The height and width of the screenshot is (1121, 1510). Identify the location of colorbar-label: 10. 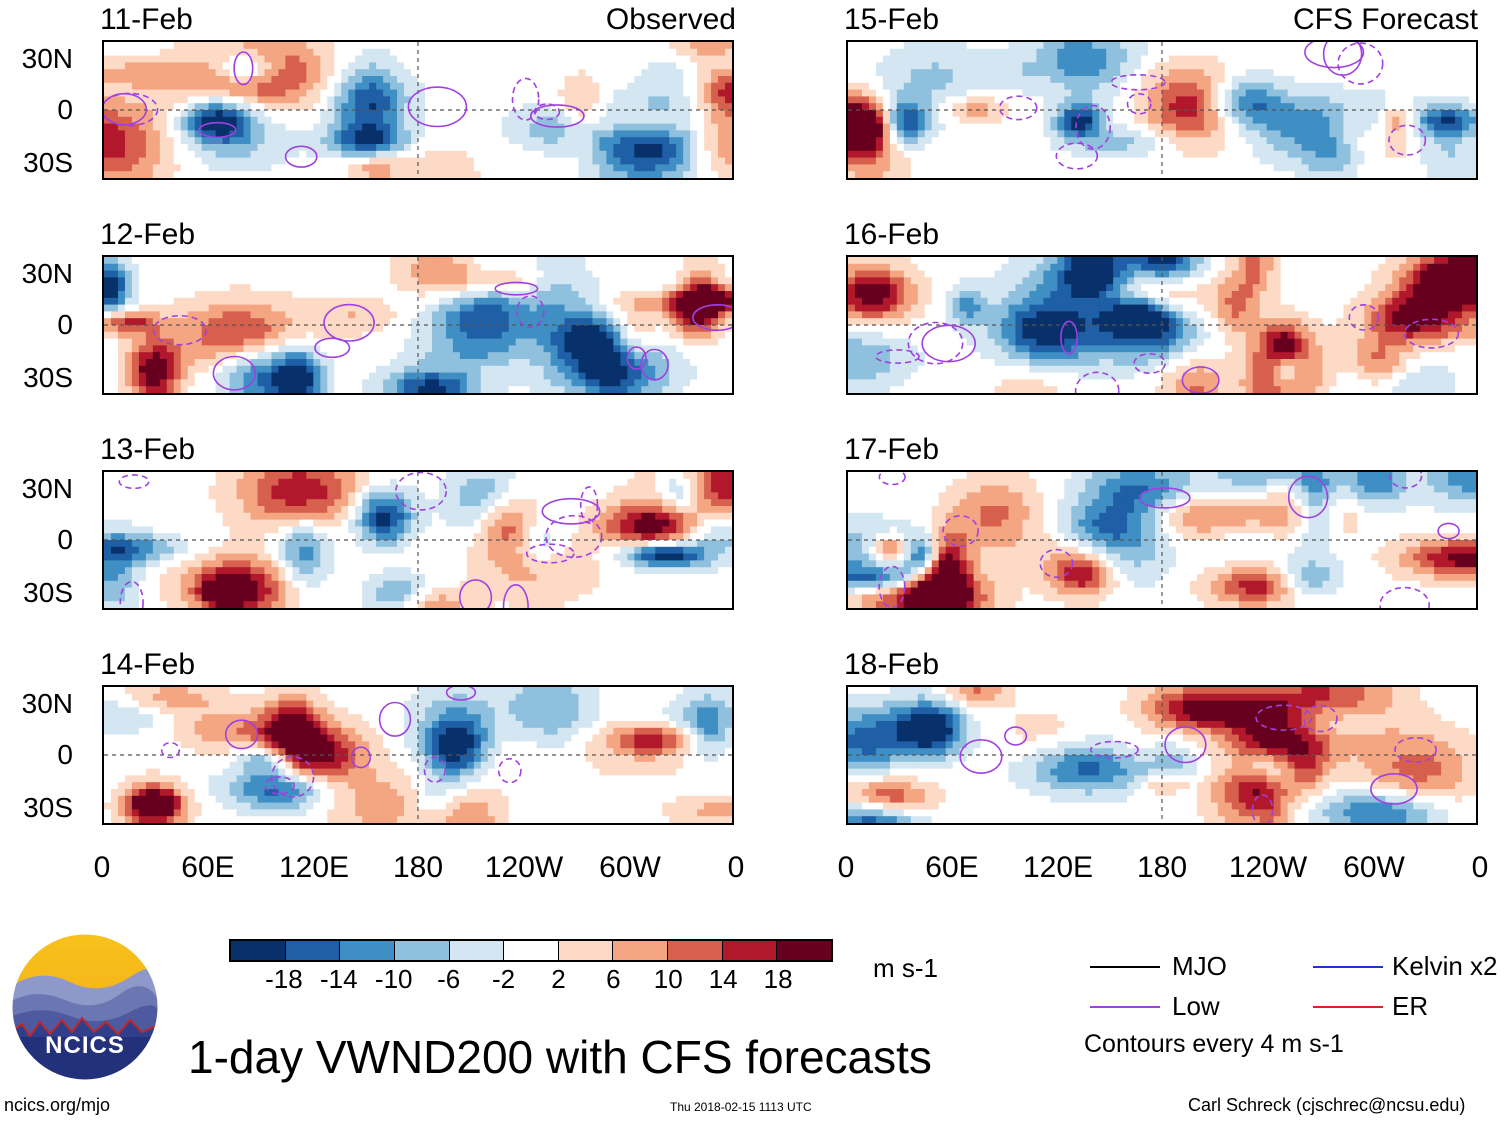
(668, 979).